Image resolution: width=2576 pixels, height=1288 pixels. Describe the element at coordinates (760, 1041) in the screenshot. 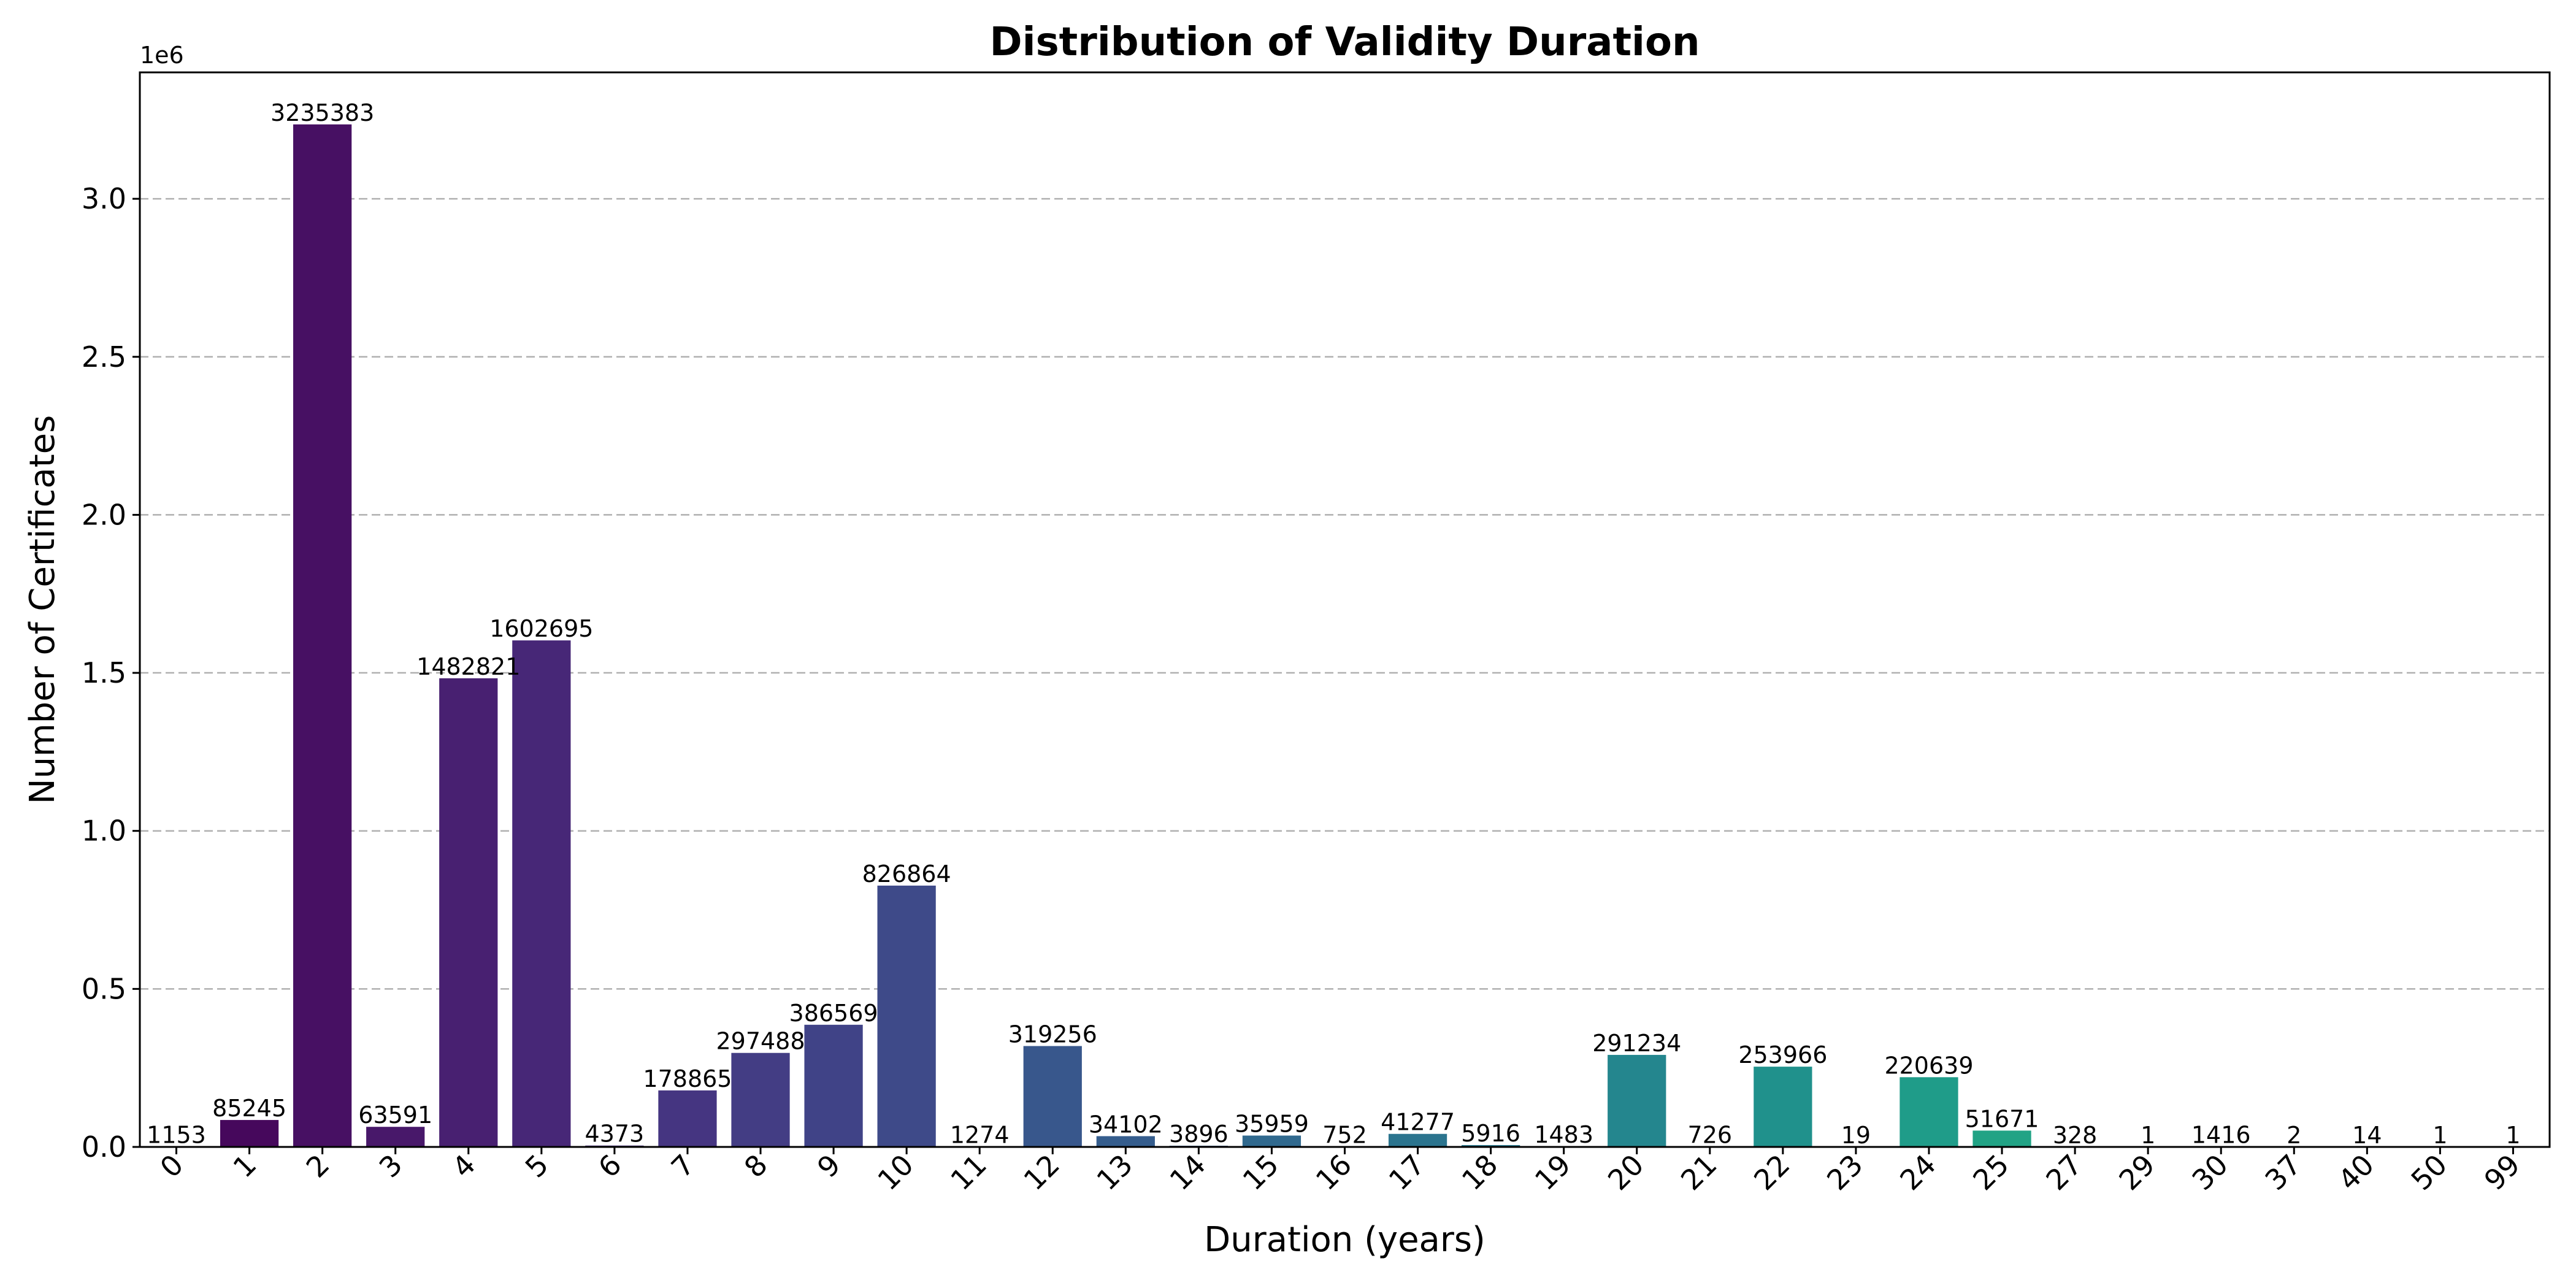

I see `bar-value-label: 297488` at that location.